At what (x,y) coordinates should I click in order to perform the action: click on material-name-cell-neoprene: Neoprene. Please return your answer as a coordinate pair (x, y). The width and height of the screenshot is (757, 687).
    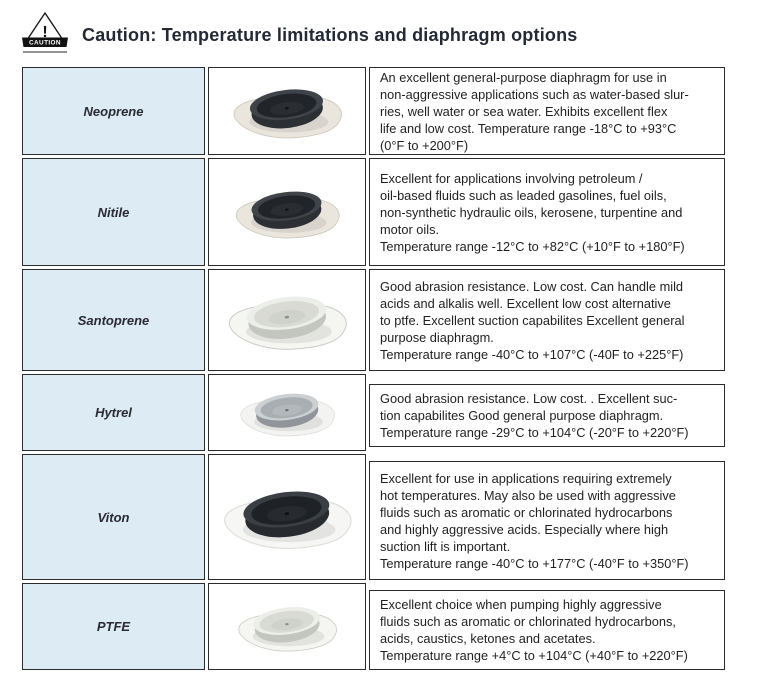
    Looking at the image, I should click on (113, 111).